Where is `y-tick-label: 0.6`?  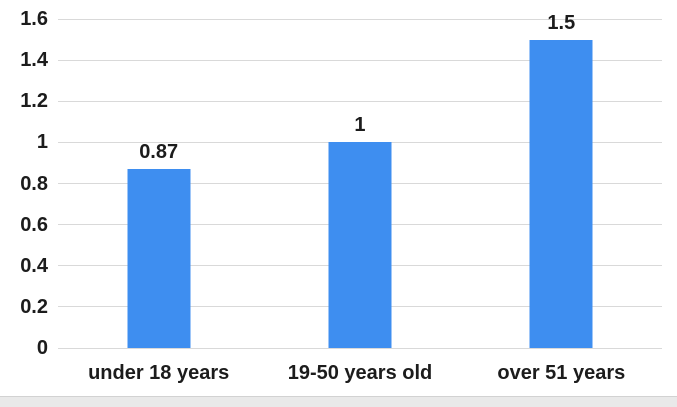 y-tick-label: 0.6 is located at coordinates (34, 224).